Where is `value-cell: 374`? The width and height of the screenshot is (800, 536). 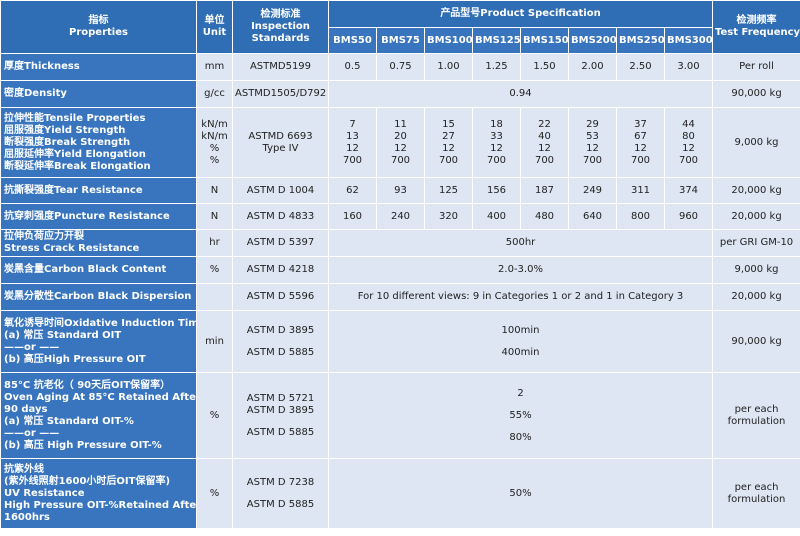 value-cell: 374 is located at coordinates (688, 190).